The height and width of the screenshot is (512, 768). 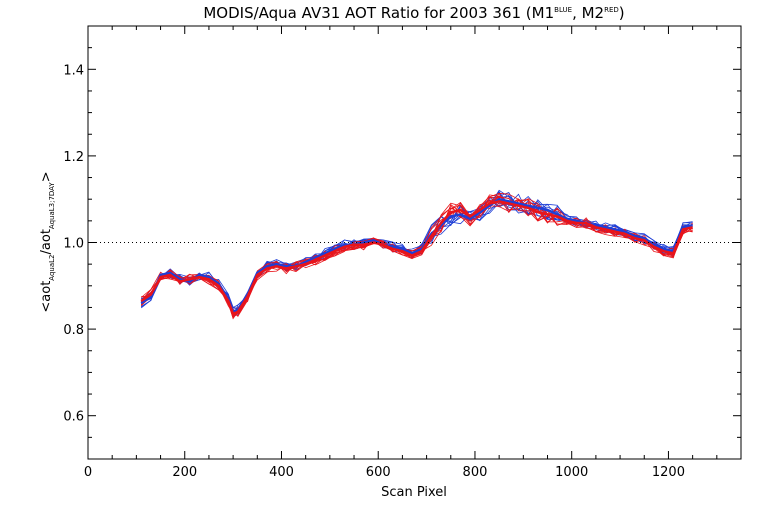 What do you see at coordinates (668, 472) in the screenshot?
I see `x-tick-label: 1200` at bounding box center [668, 472].